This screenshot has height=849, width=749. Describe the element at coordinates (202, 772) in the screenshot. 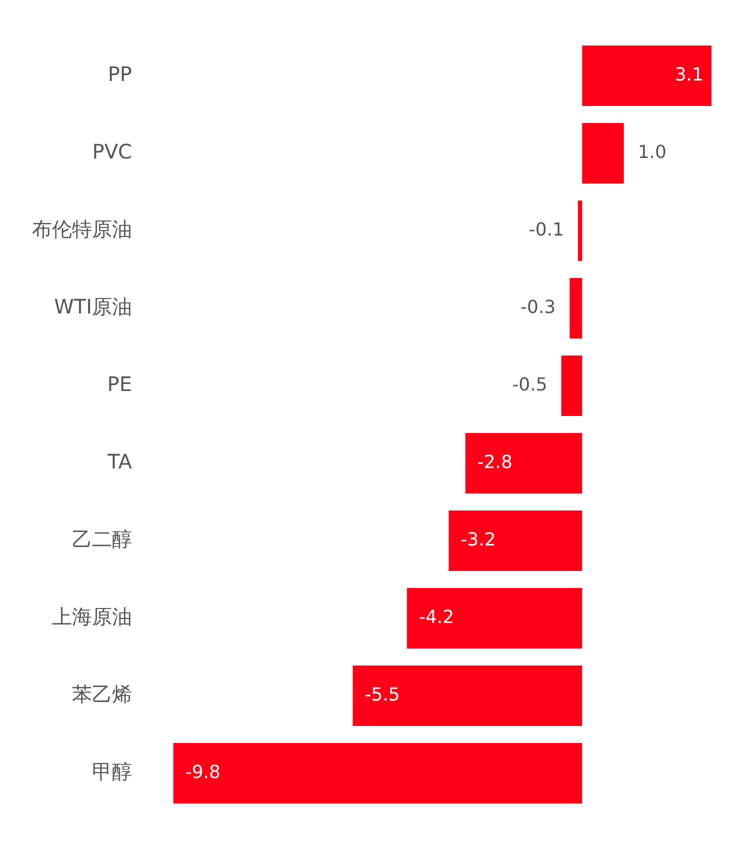

I see `data-label: -9.8` at that location.